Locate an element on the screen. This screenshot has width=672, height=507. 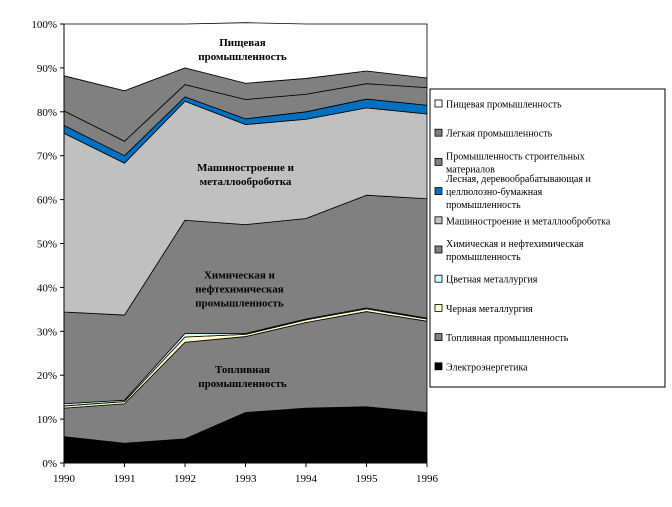
x-tick-label: 1994 is located at coordinates (306, 479).